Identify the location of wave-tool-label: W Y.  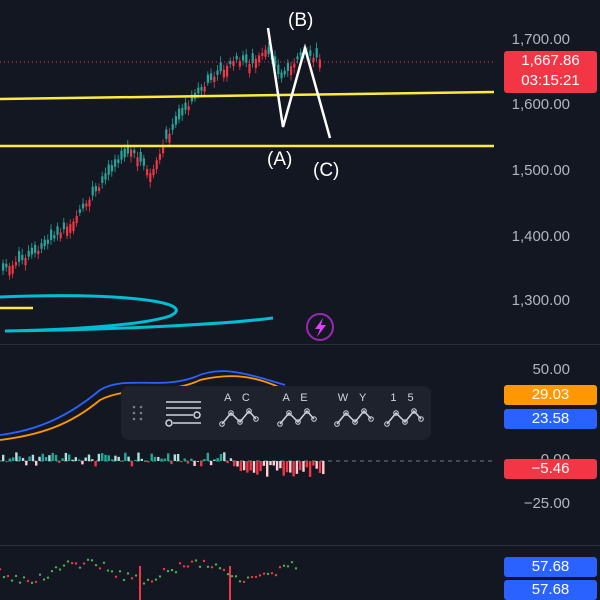
(354, 398).